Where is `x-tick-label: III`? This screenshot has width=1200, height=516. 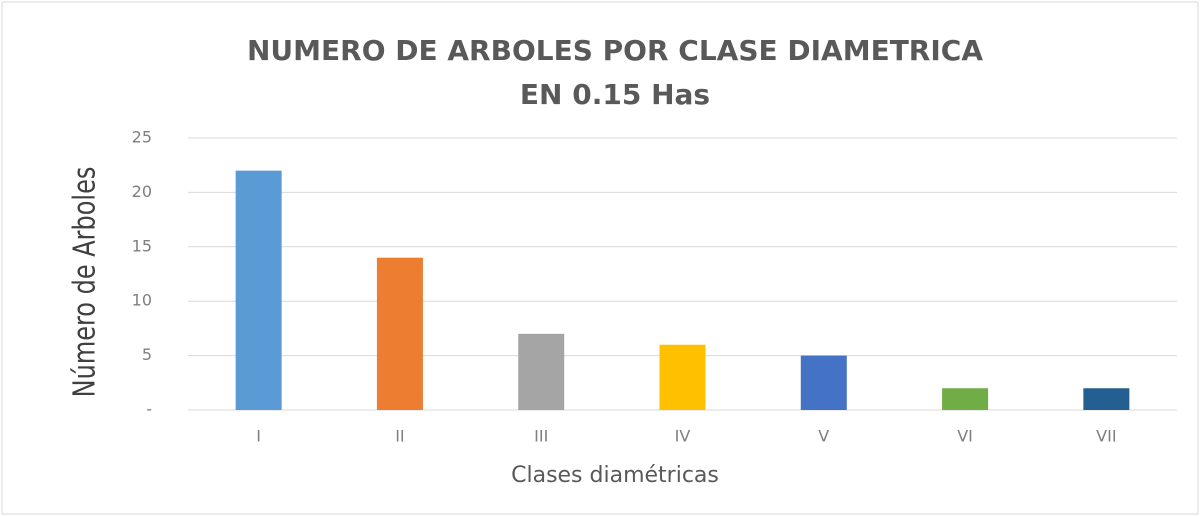
x-tick-label: III is located at coordinates (541, 436).